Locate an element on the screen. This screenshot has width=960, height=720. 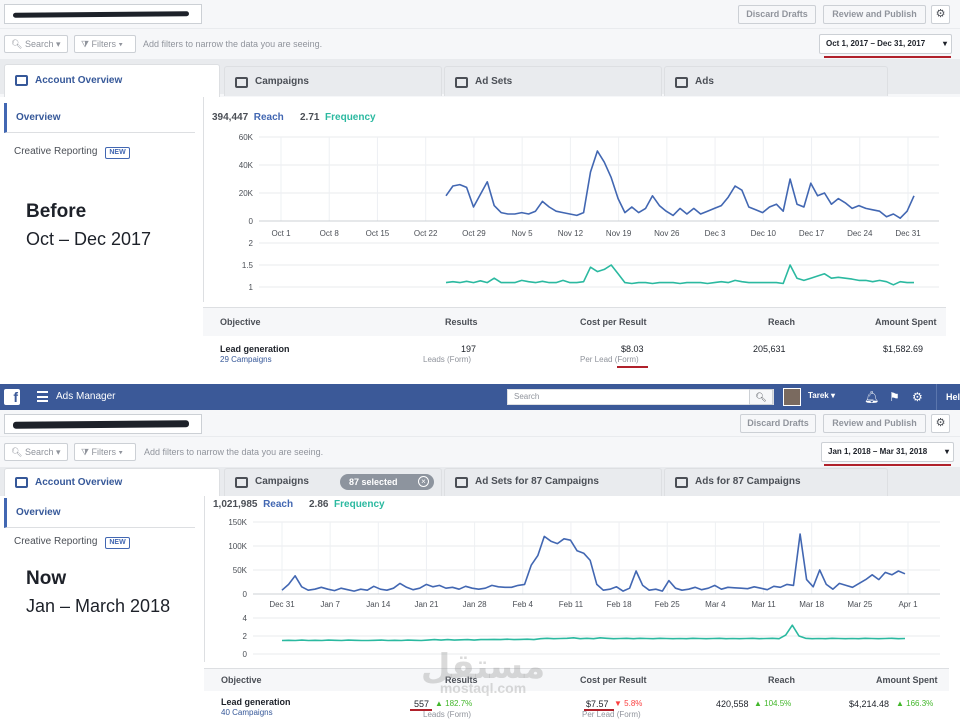
x-tick-label: Mar 11 is located at coordinates (763, 604).